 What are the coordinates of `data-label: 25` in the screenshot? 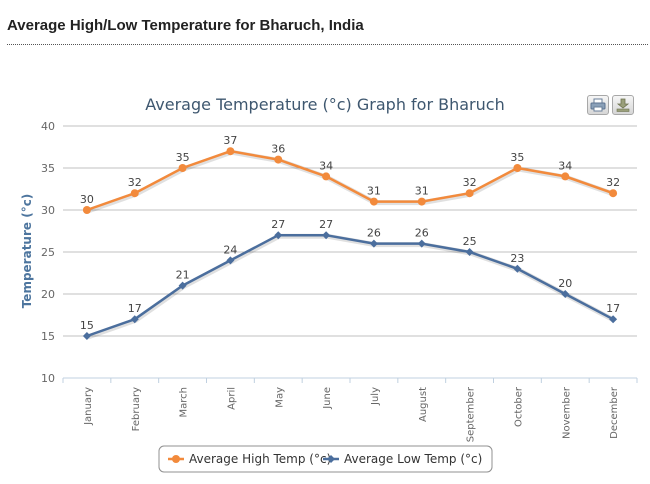 It's located at (470, 241).